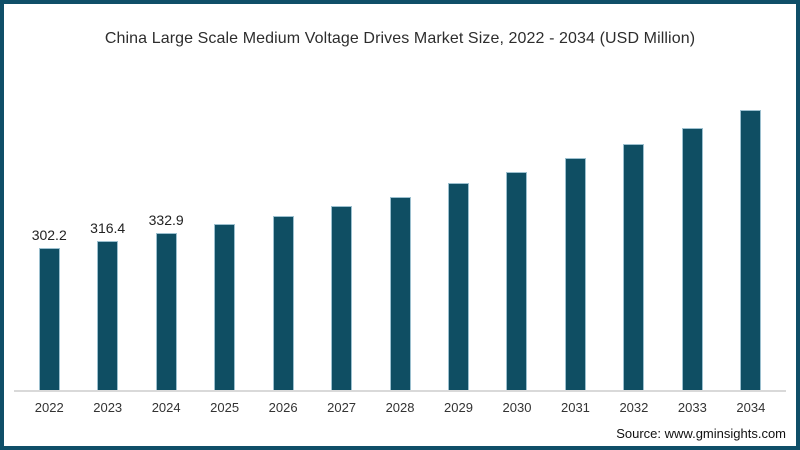 Image resolution: width=800 pixels, height=450 pixels. I want to click on bar-group-2028, so click(400, 220).